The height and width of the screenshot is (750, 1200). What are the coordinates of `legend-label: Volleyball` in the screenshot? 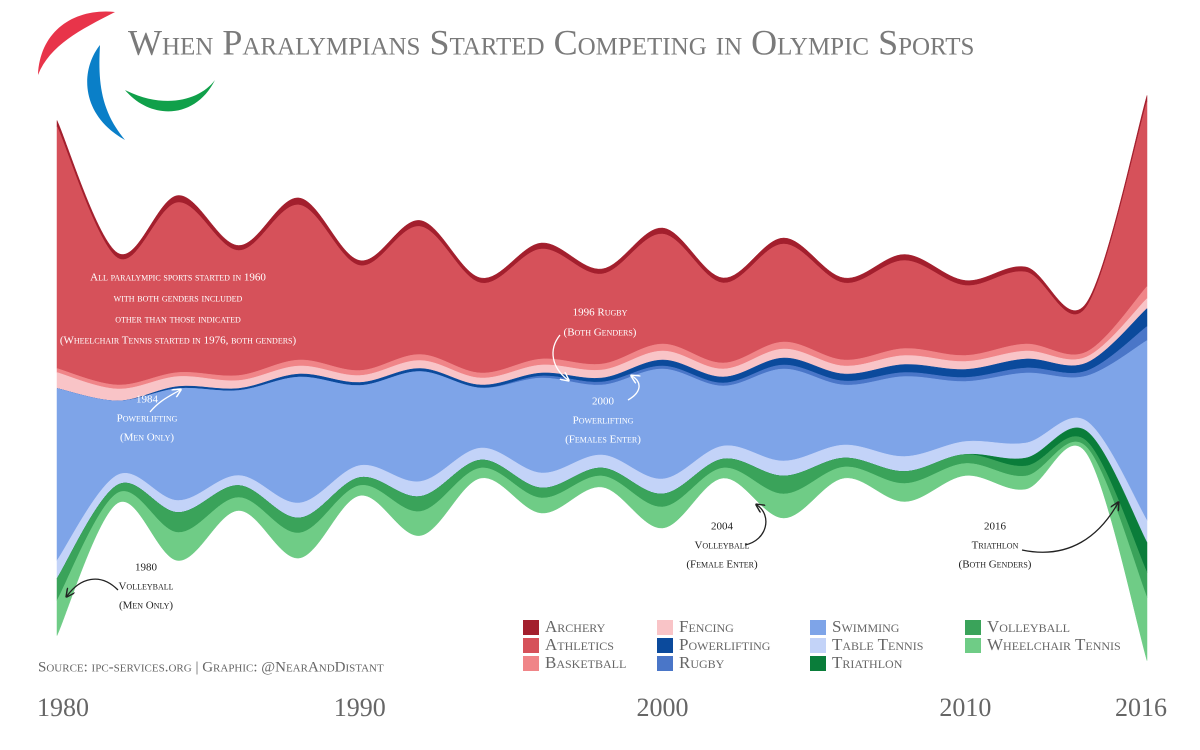 It's located at (1028, 626).